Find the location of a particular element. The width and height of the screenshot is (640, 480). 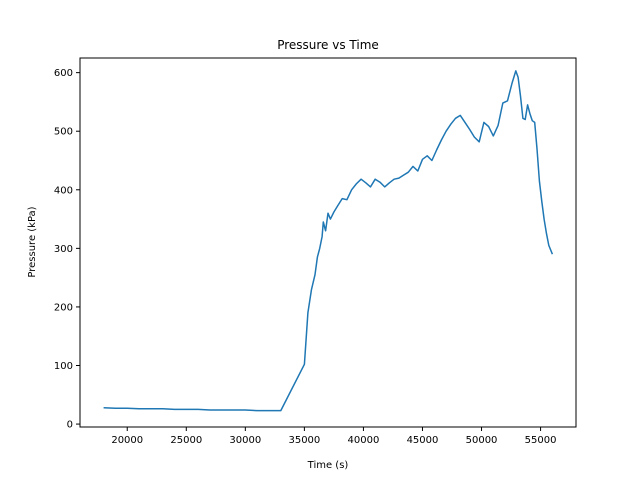

y-tick-label: 600 is located at coordinates (63, 73).